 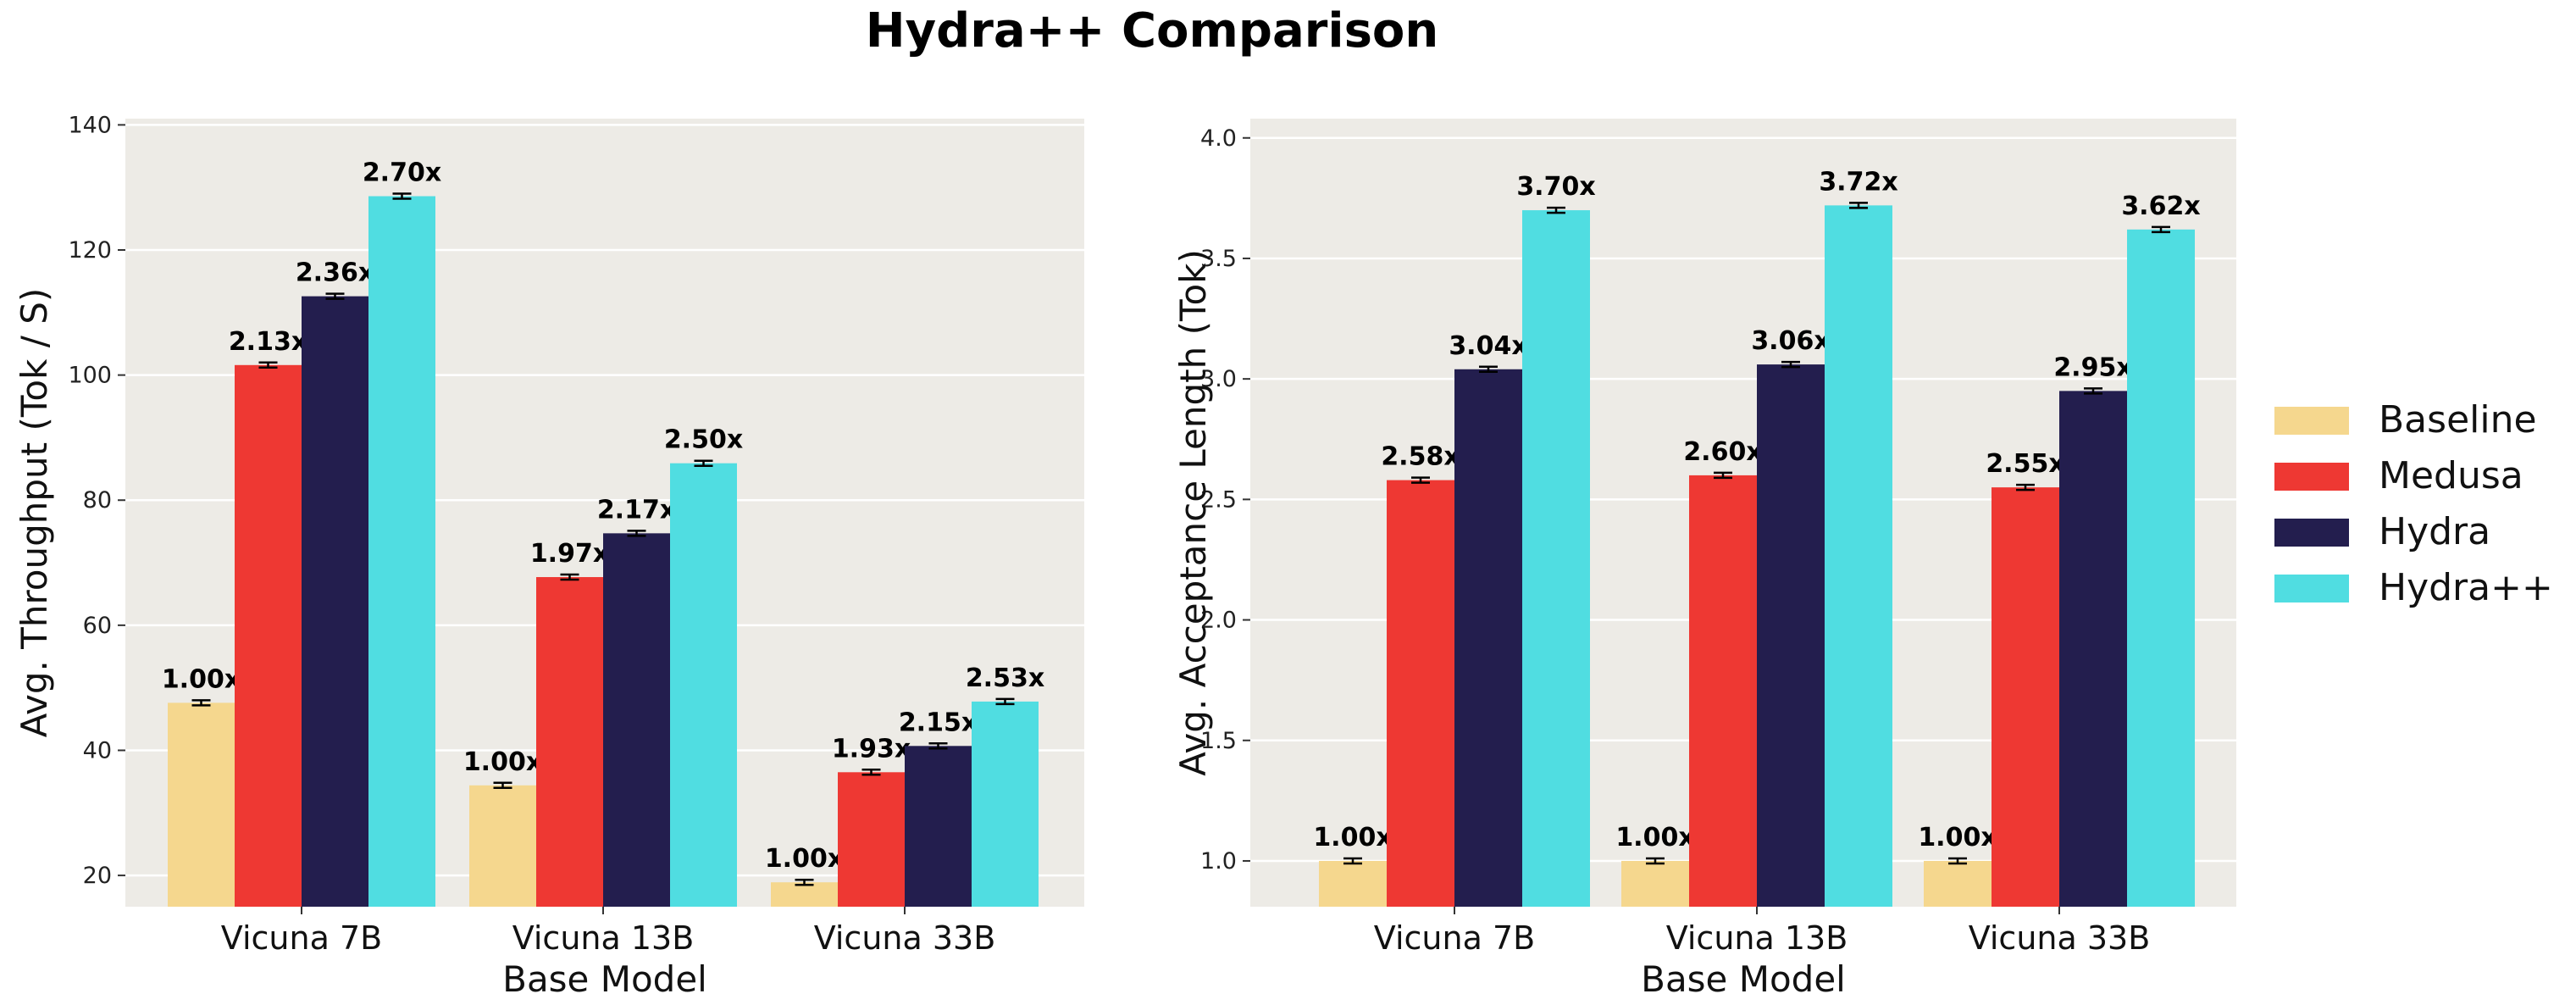 I want to click on value-label: 2.36x, so click(x=335, y=273).